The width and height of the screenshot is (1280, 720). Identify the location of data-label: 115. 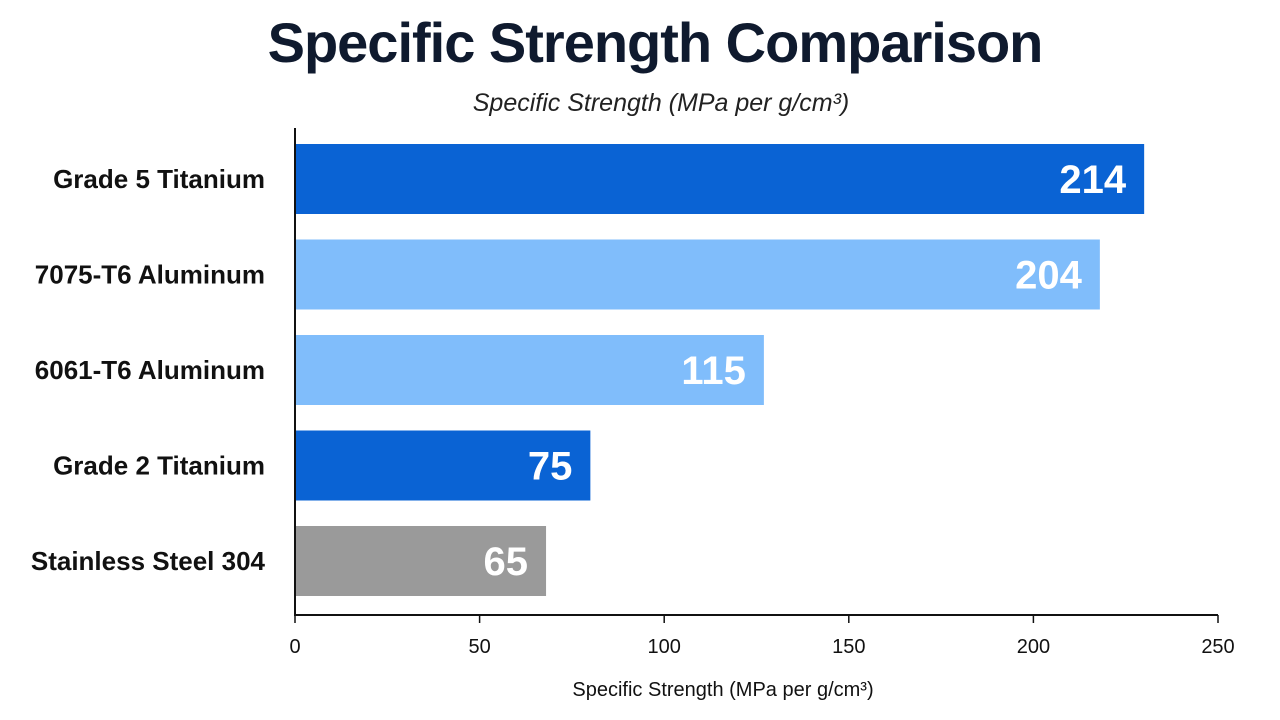
(713, 371).